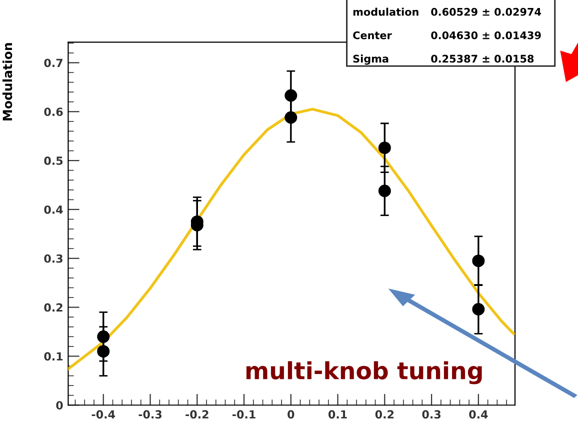 The width and height of the screenshot is (578, 426). Describe the element at coordinates (53, 63) in the screenshot. I see `y-tick-label: 0.7` at that location.